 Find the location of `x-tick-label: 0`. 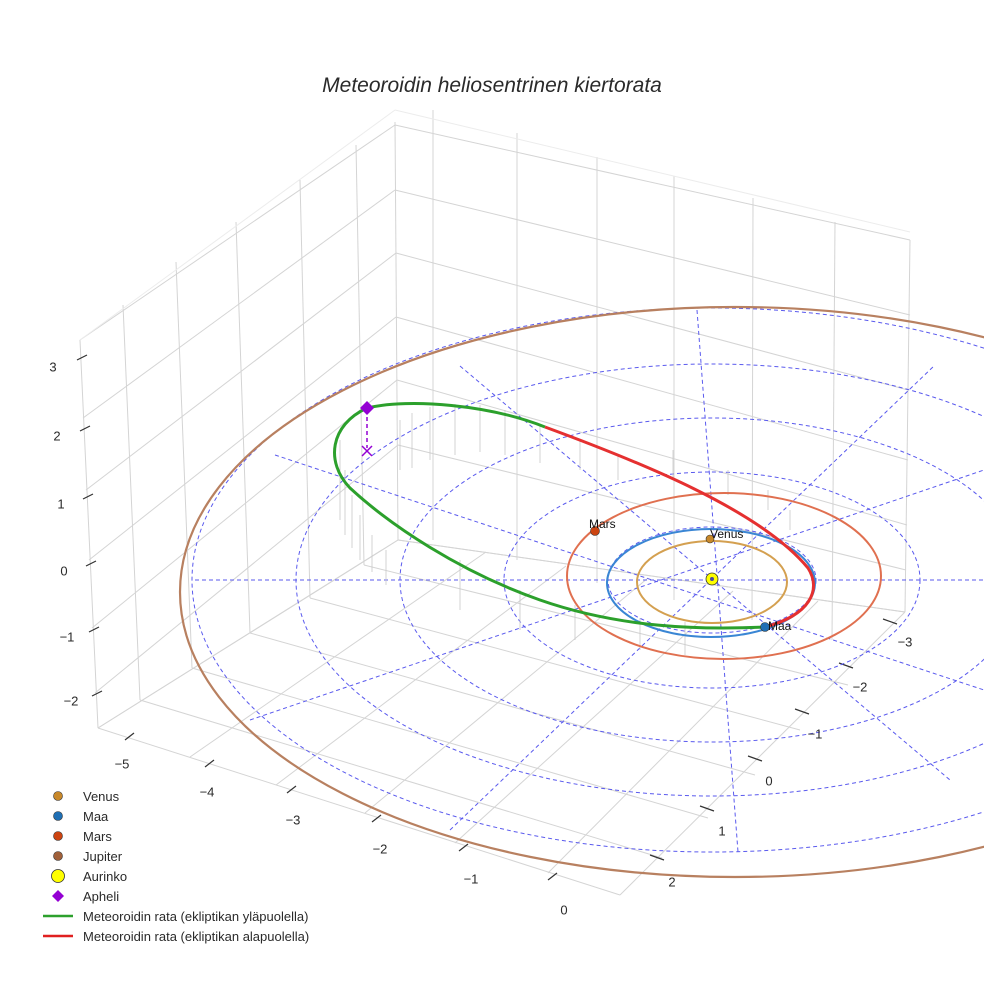

x-tick-label: 0 is located at coordinates (564, 910).